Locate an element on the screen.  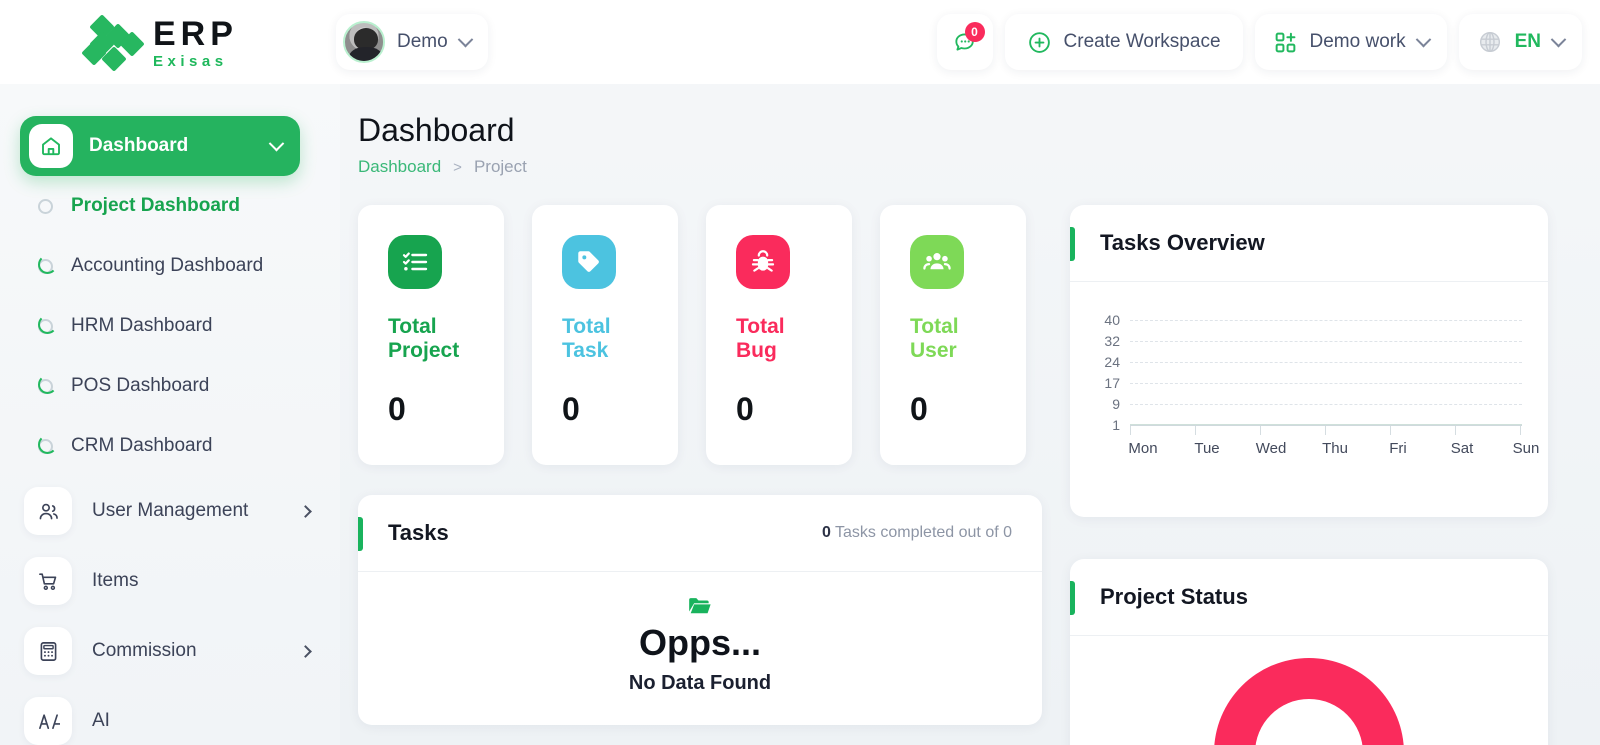
tasks-overview-title: Tasks Overview is located at coordinates (1182, 242).